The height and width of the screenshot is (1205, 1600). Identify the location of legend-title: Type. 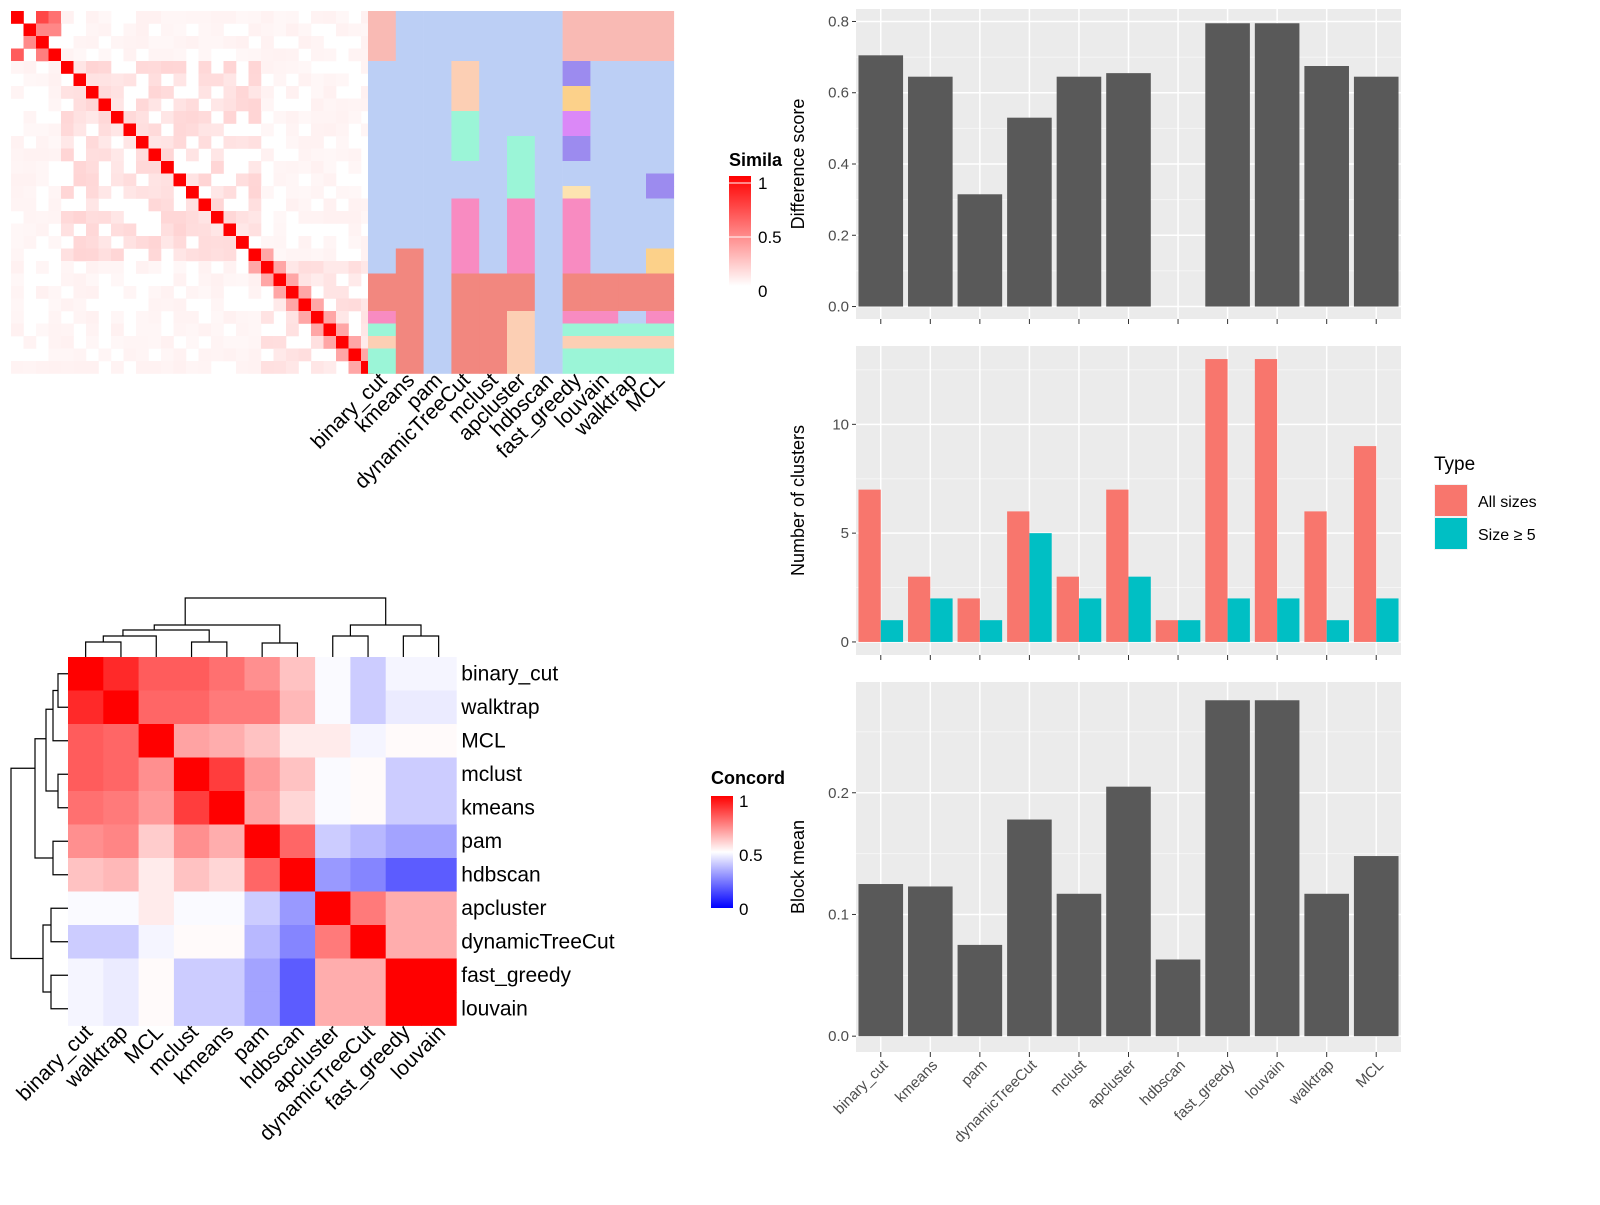
(1454, 464).